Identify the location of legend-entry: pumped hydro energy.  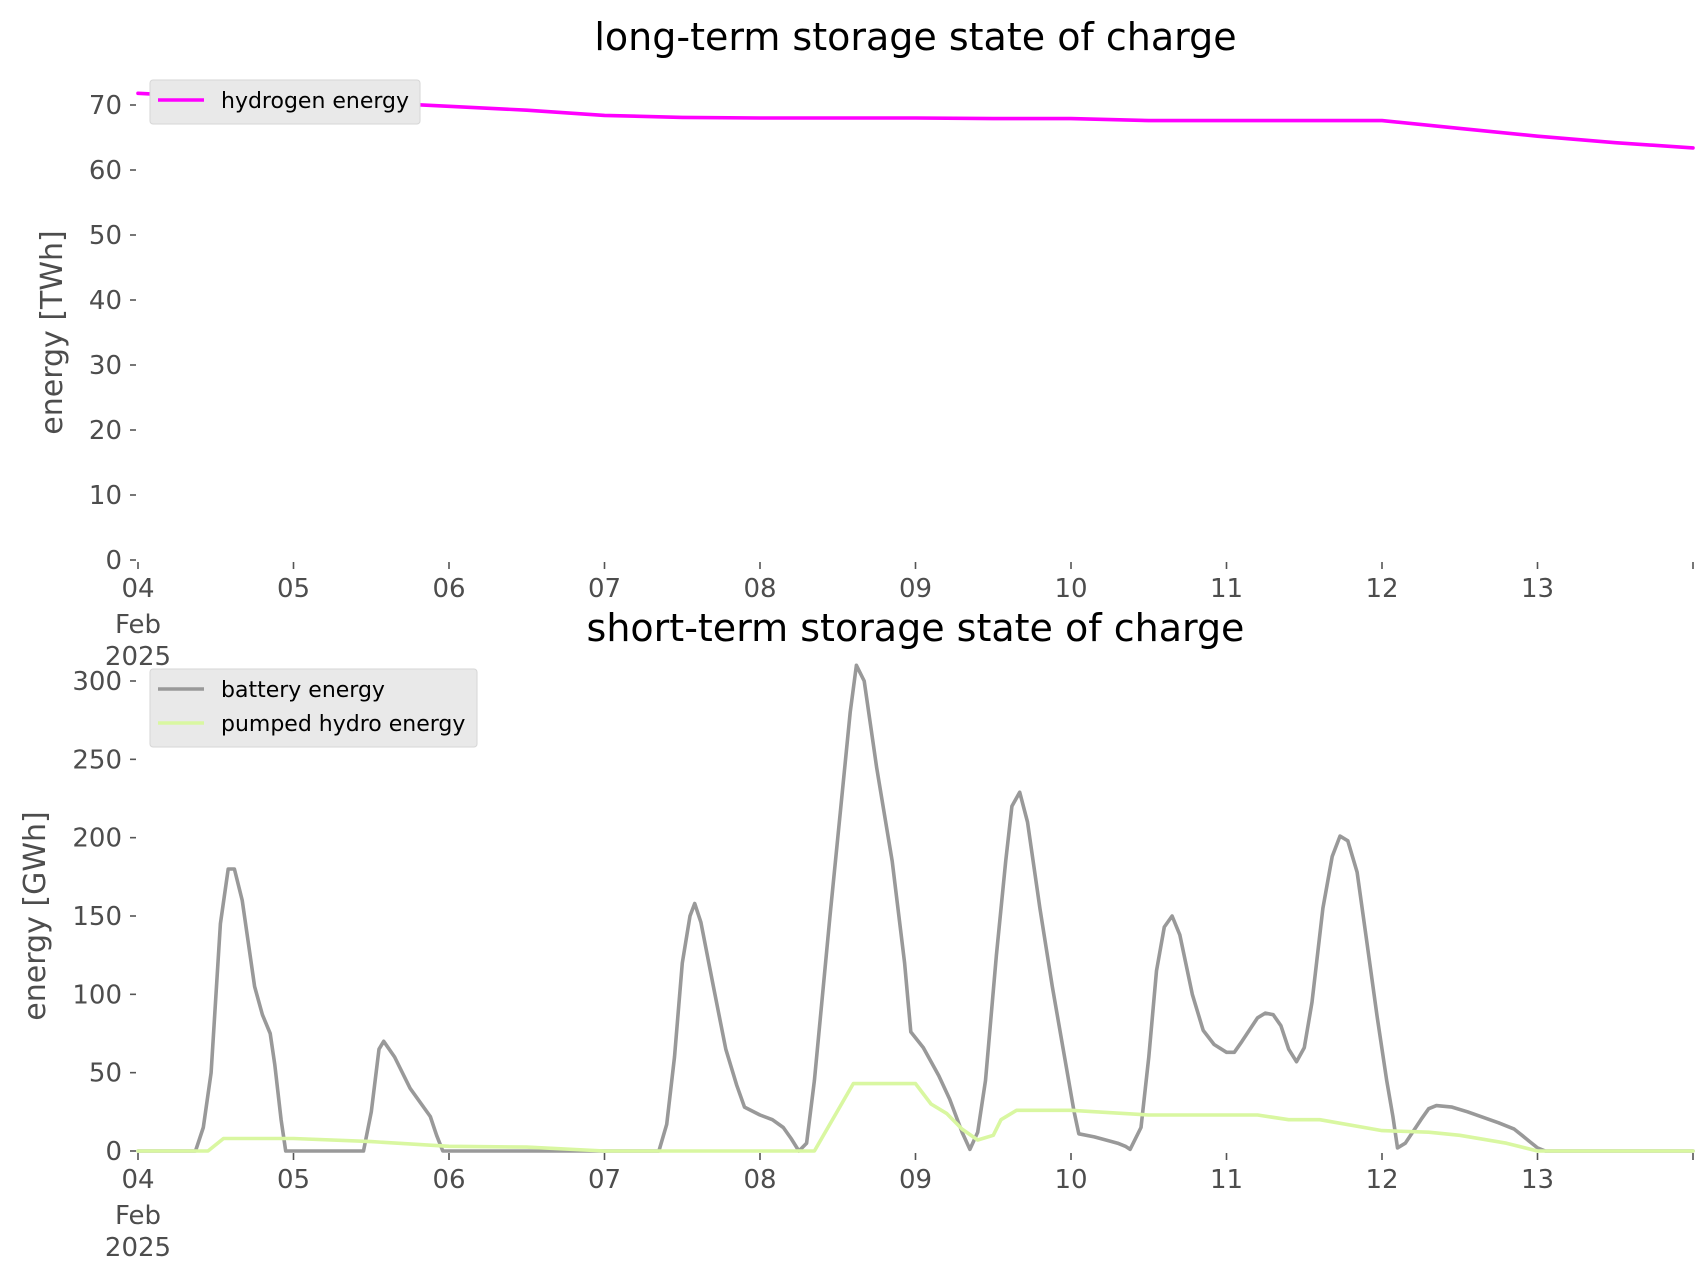
(343, 724).